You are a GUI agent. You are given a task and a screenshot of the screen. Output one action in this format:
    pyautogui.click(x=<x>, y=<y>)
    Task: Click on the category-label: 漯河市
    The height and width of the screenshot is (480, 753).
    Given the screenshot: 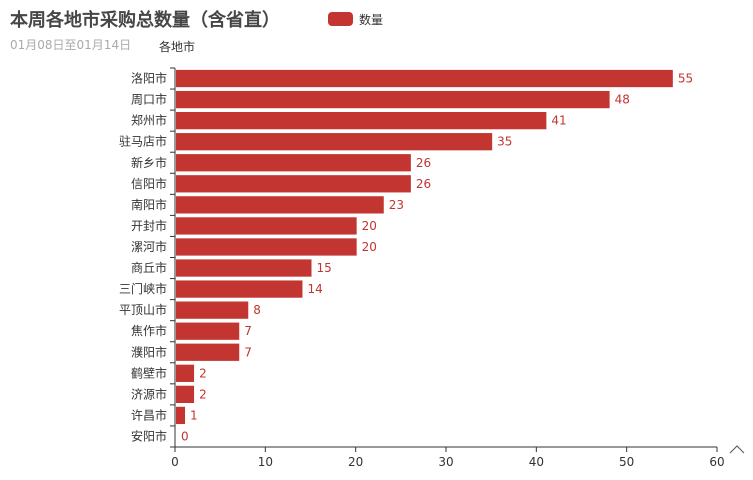 What is the action you would take?
    pyautogui.click(x=149, y=246)
    